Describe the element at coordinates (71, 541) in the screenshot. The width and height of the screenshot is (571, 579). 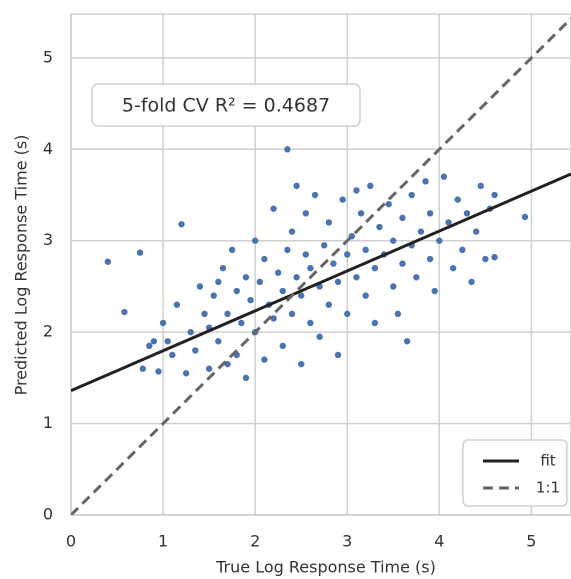
I see `x-tick-label: 0` at that location.